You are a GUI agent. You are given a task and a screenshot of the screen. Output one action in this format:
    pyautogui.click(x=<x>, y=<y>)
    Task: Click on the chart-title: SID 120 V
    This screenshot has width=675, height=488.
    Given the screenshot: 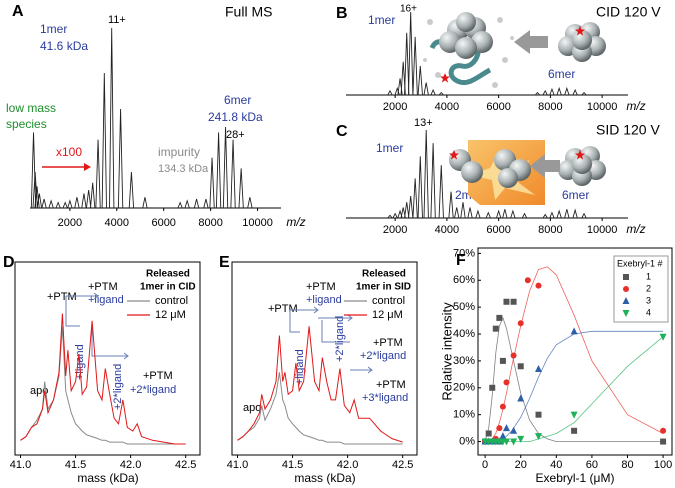 What is the action you would take?
    pyautogui.click(x=628, y=130)
    